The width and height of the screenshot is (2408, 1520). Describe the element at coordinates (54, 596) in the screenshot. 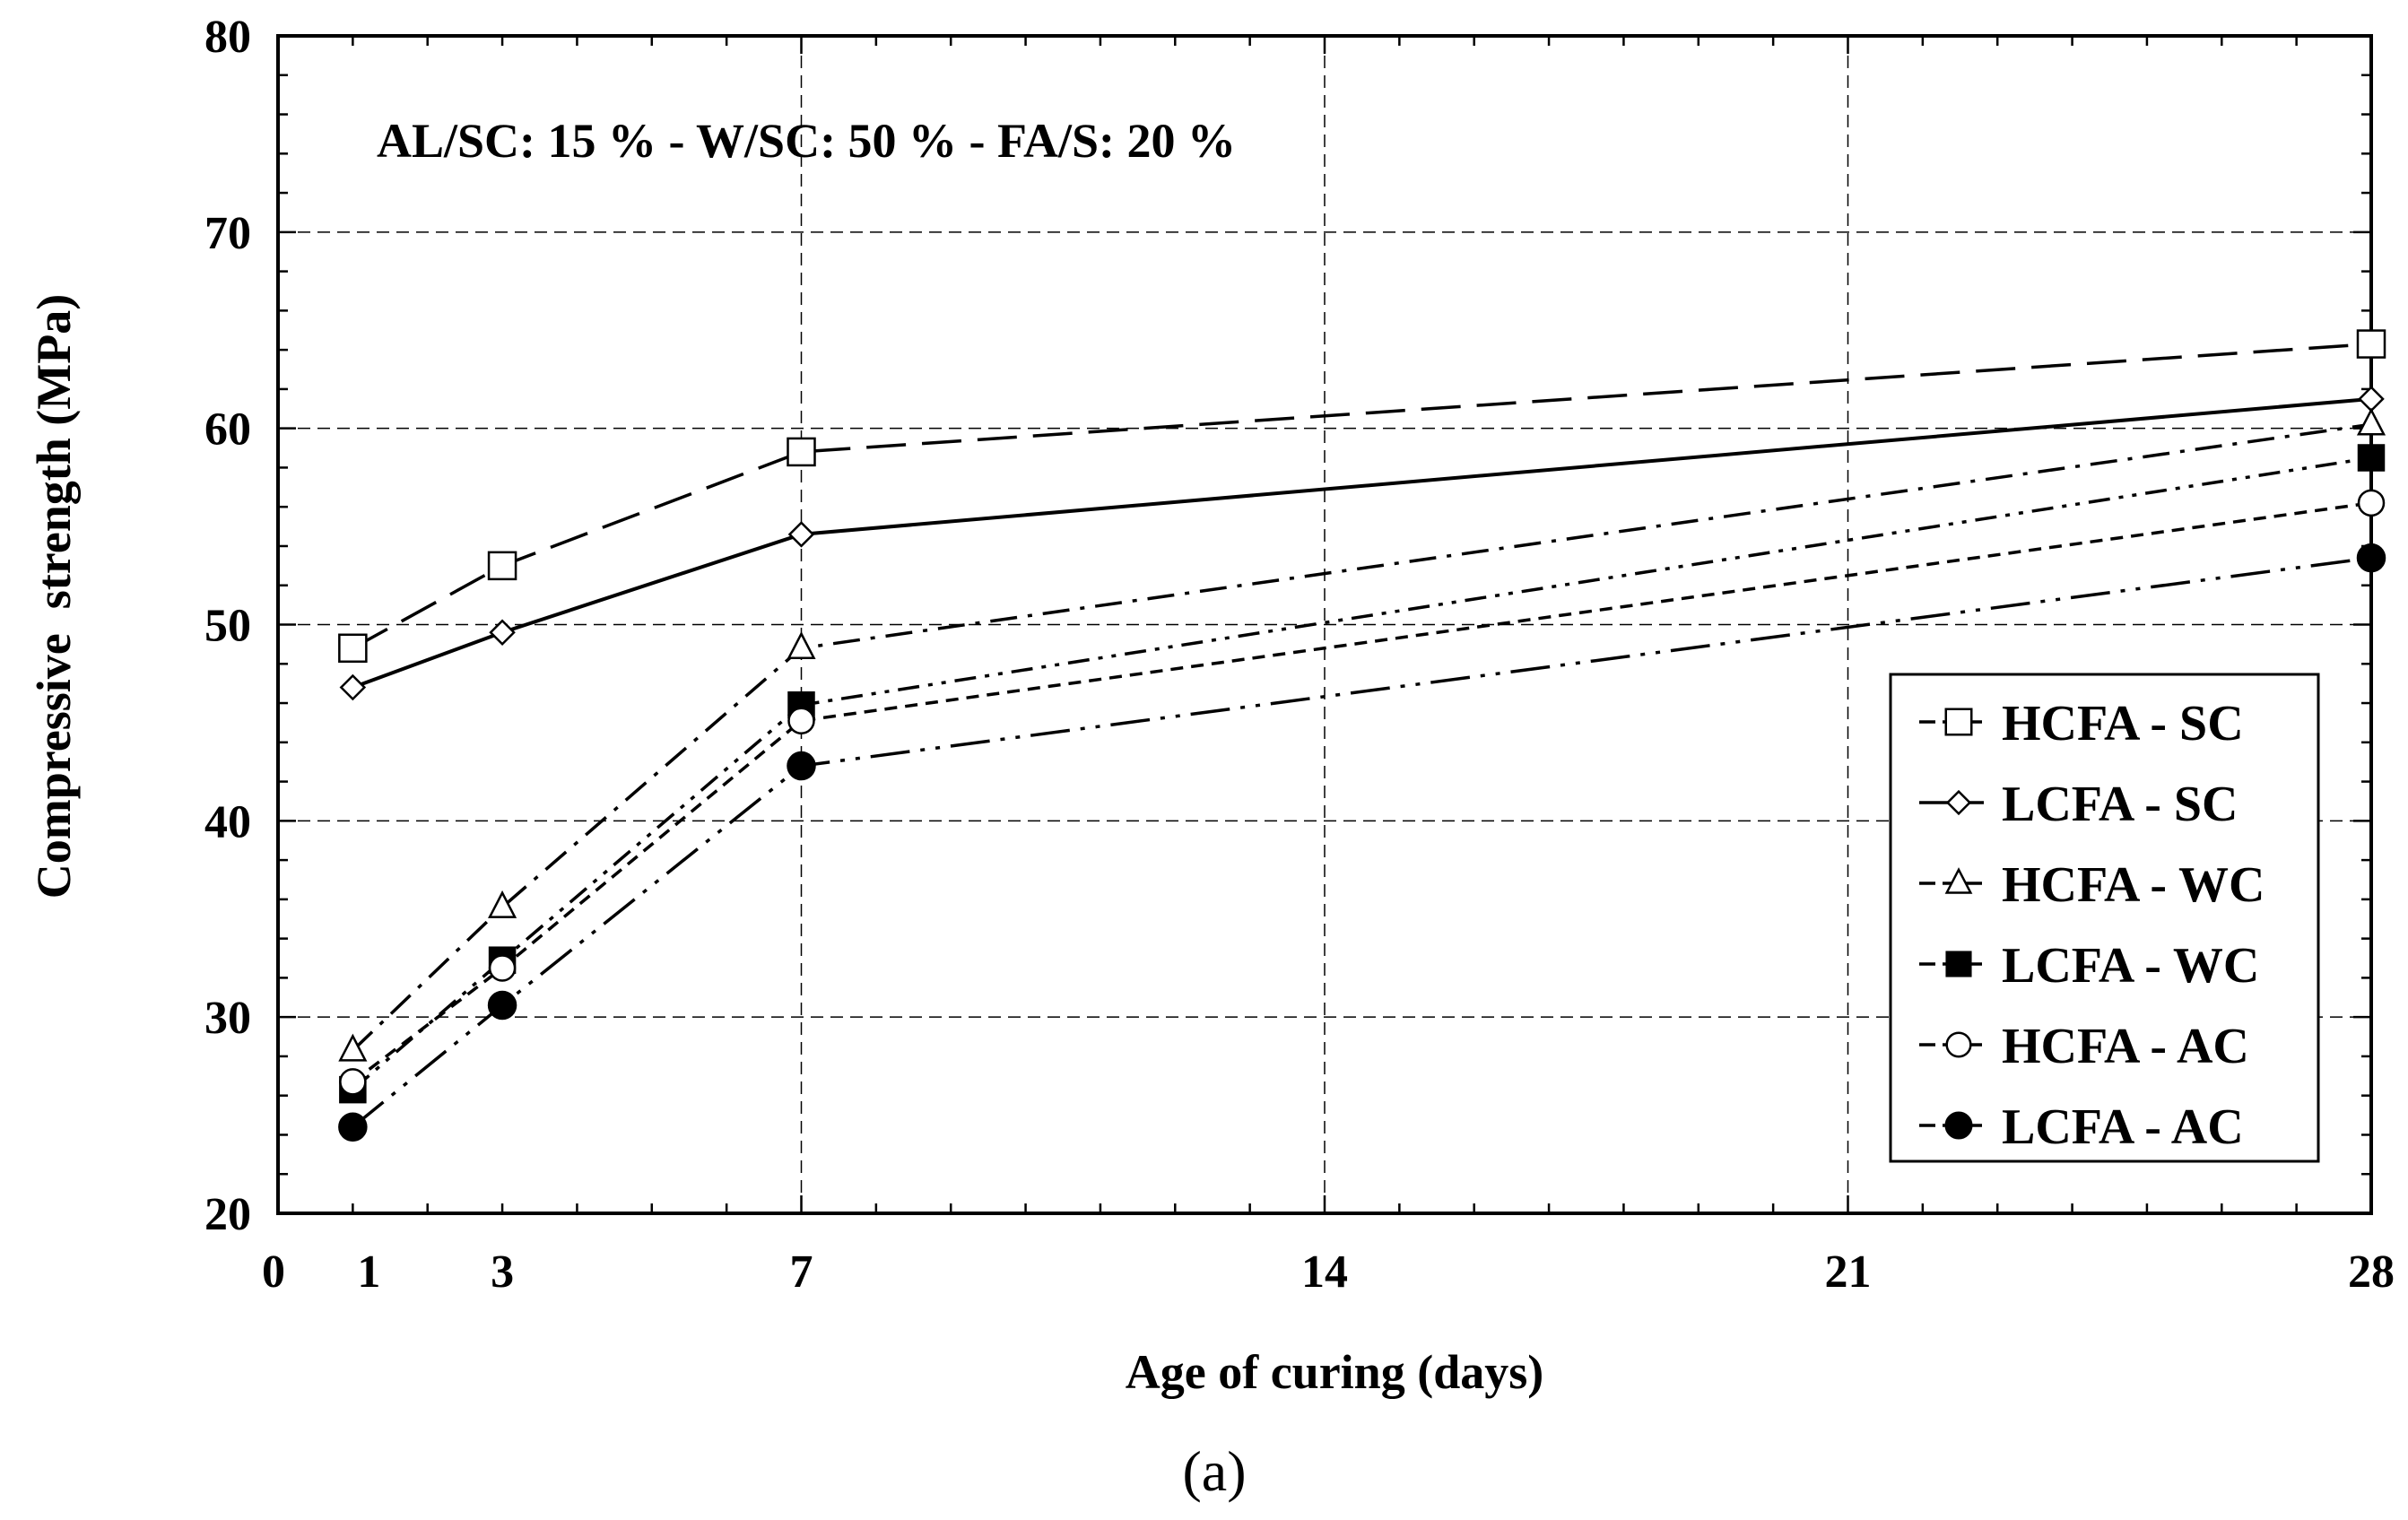

I see `y-axis-title: Compressive strength (MPa)` at that location.